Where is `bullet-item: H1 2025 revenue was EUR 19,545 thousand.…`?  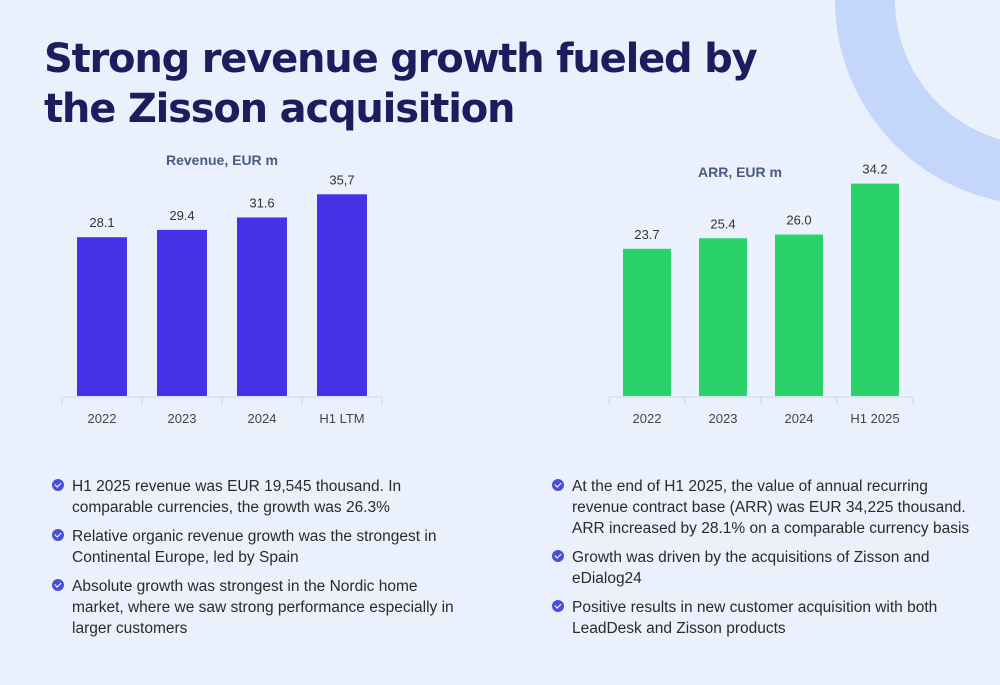 bullet-item: H1 2025 revenue was EUR 19,545 thousand.… is located at coordinates (262, 497).